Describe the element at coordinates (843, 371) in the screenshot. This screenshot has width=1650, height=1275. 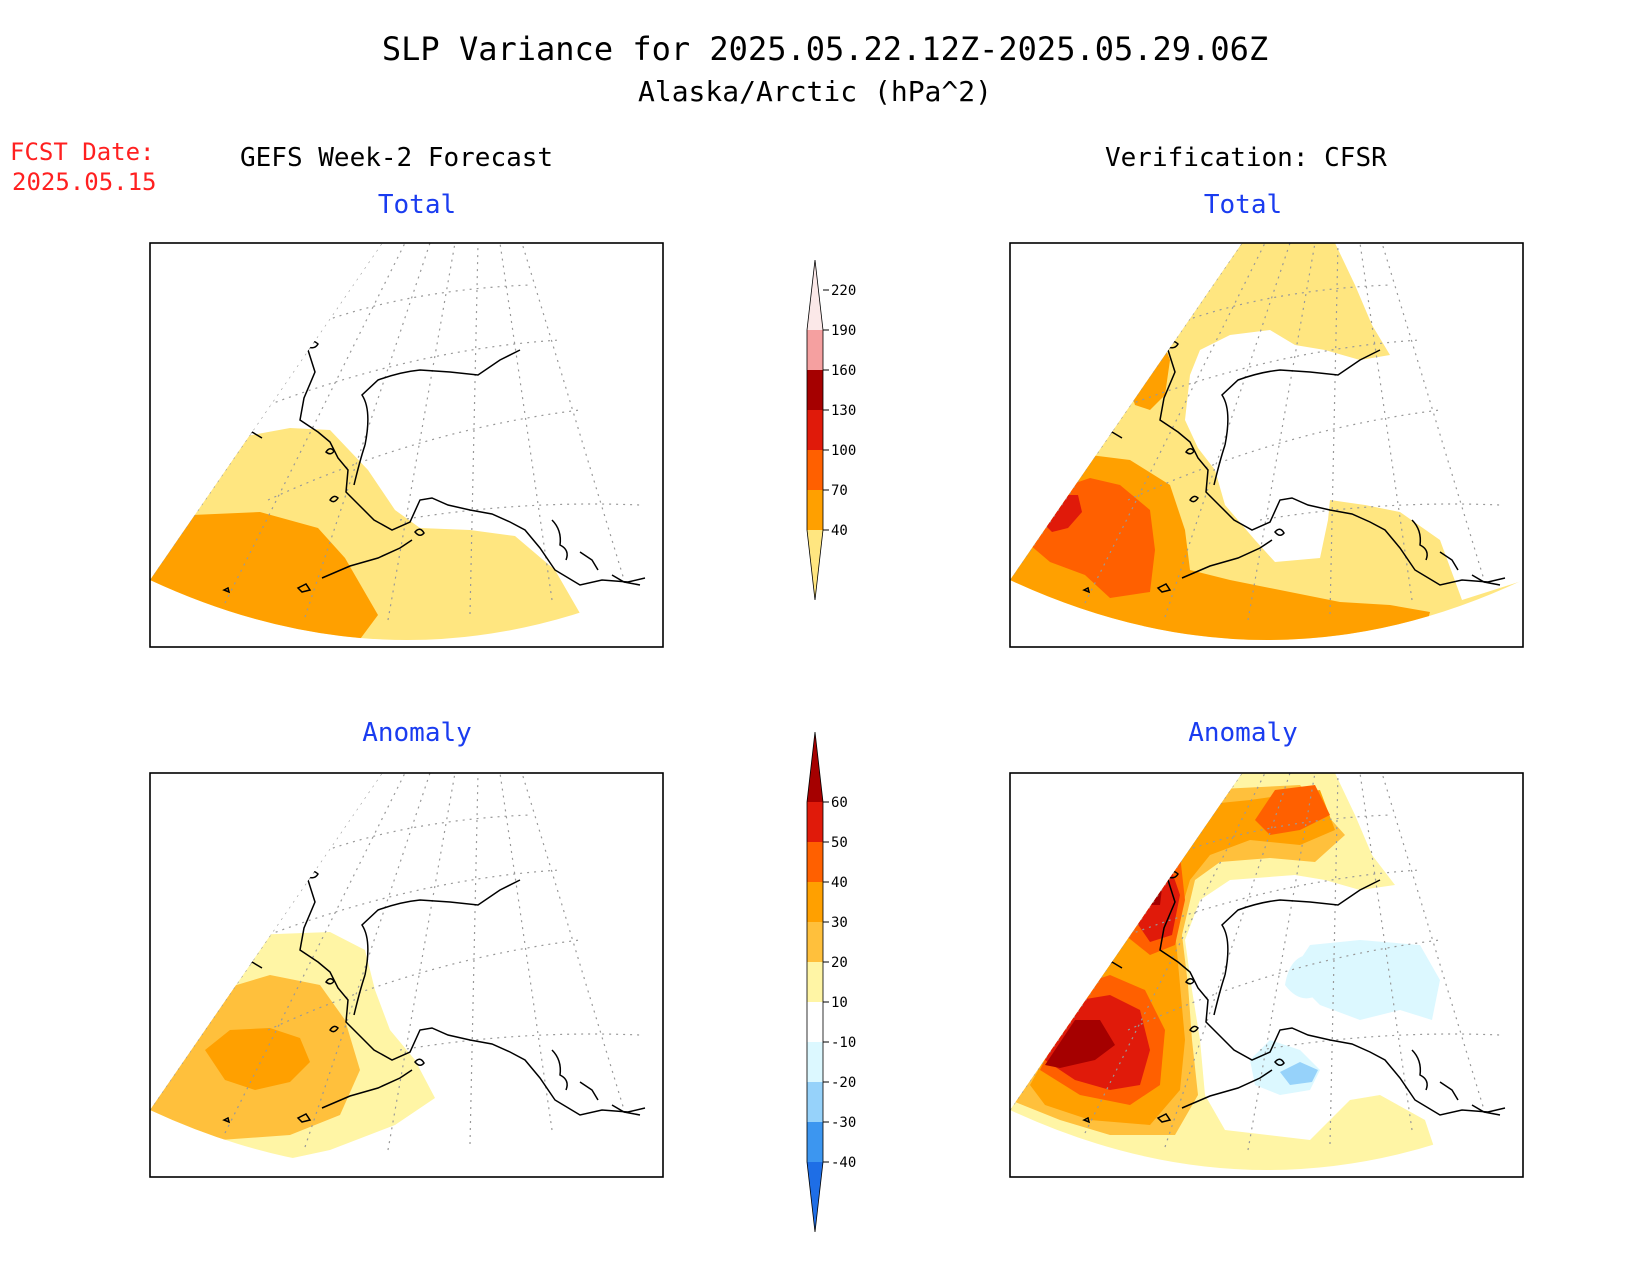
I see `colorbar-total-tick-label: 160` at that location.